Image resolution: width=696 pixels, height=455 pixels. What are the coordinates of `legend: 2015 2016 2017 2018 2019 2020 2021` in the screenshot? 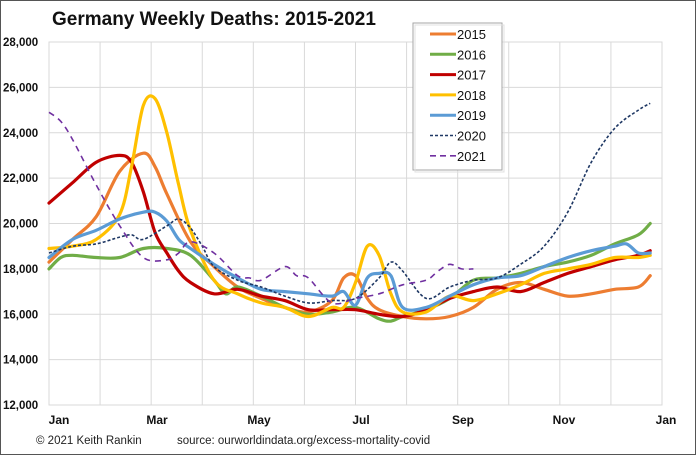 It's located at (458, 97).